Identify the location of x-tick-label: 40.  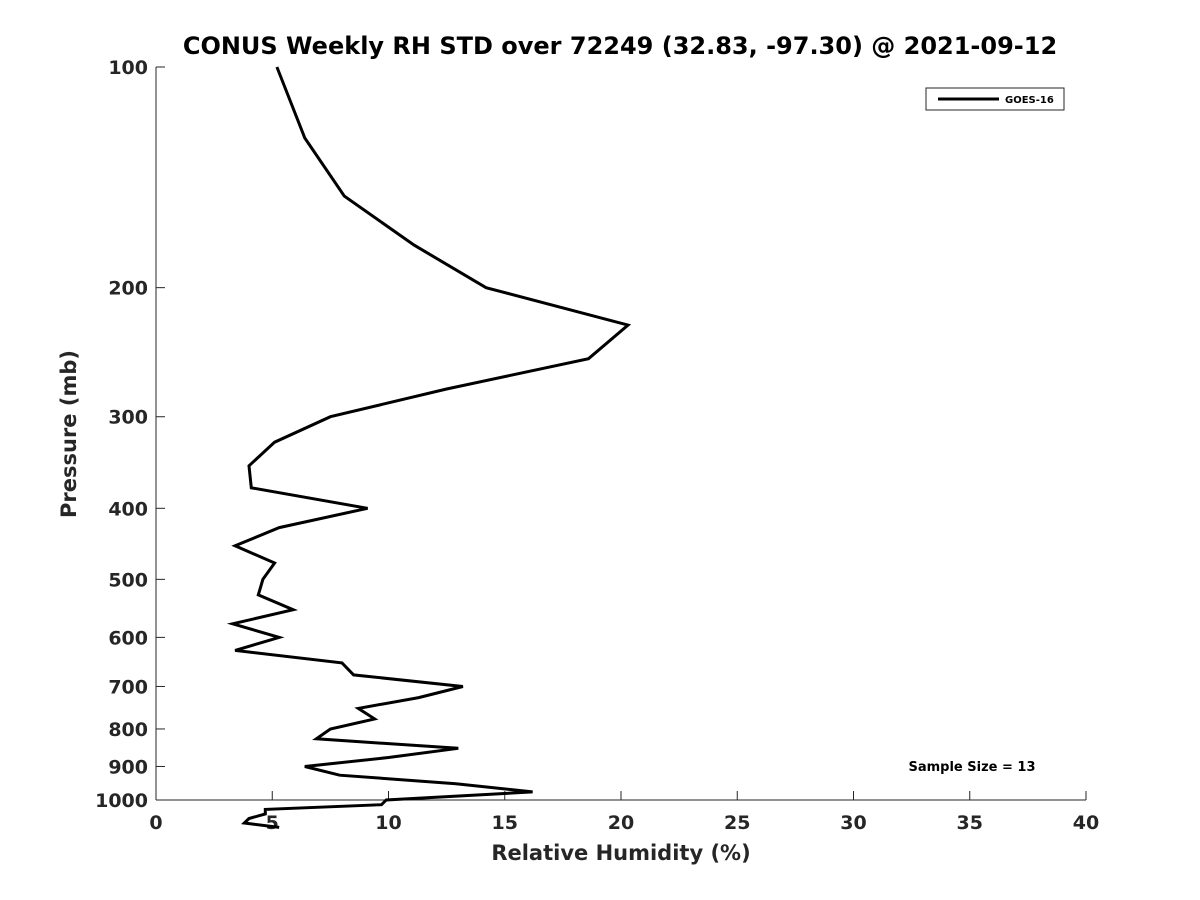
(1086, 823).